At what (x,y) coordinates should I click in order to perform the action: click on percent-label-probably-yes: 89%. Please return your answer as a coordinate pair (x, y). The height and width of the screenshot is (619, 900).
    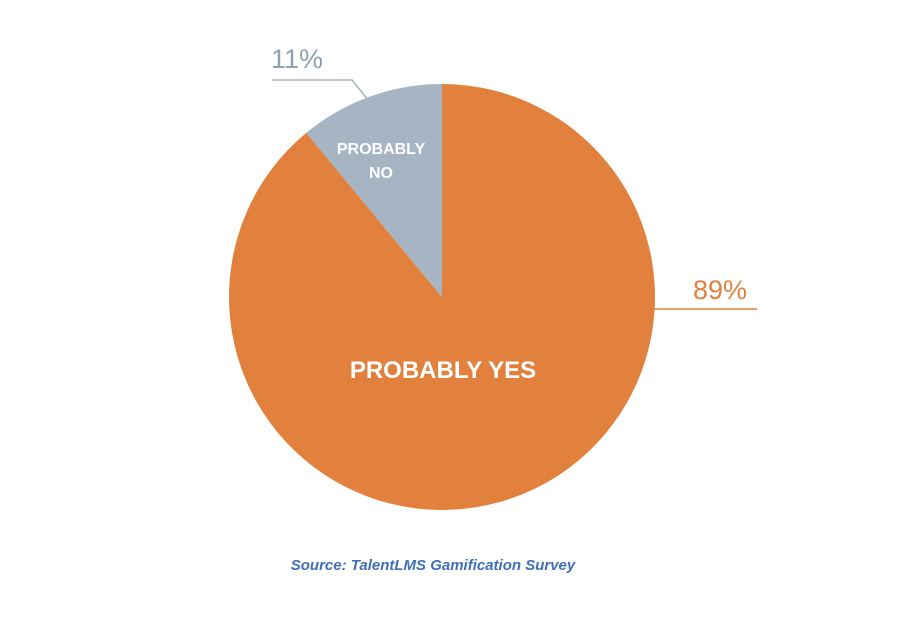
    Looking at the image, I should click on (720, 290).